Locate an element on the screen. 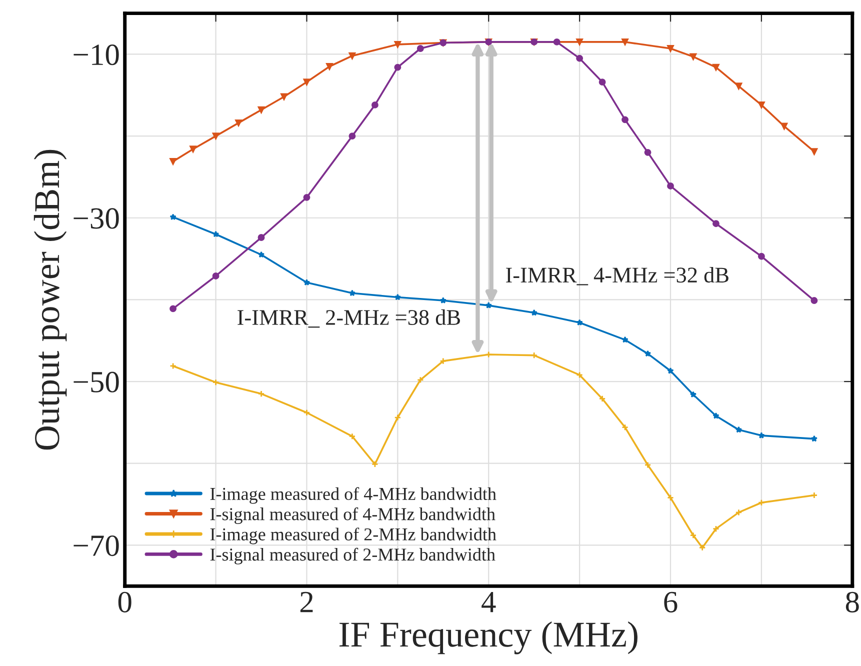  legend-label: I-image measured of 2-MHz bandwidth is located at coordinates (353, 536).